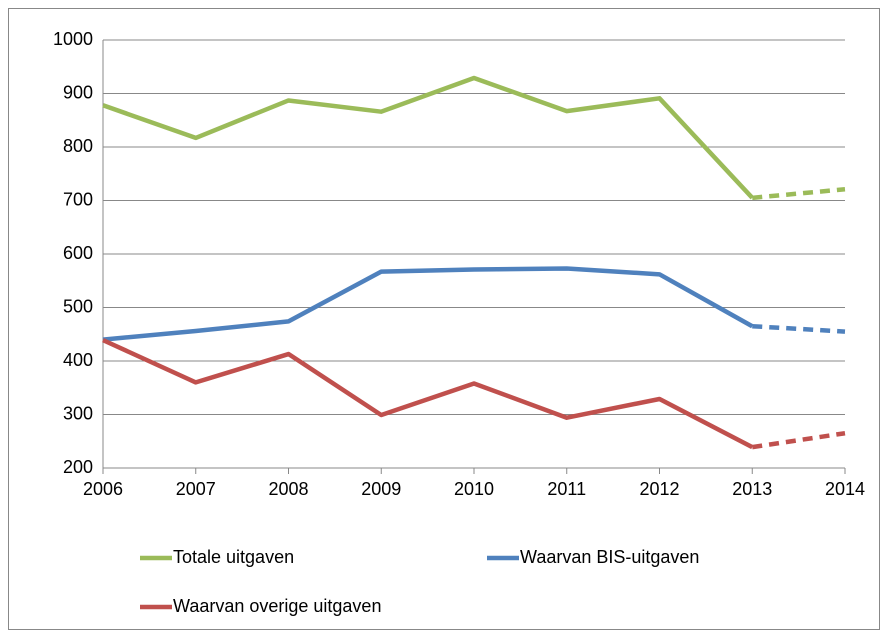  What do you see at coordinates (609, 557) in the screenshot?
I see `legend-label: Waarvan BIS-uitgaven` at bounding box center [609, 557].